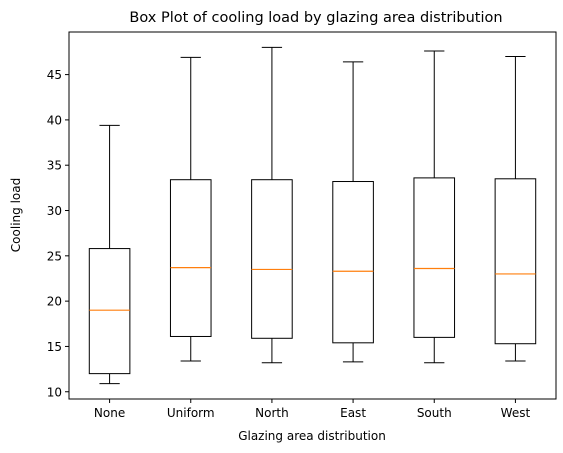 This screenshot has height=453, width=563. I want to click on y-axis: 10 15 20 25 30 35 40 45, so click(58, 233).